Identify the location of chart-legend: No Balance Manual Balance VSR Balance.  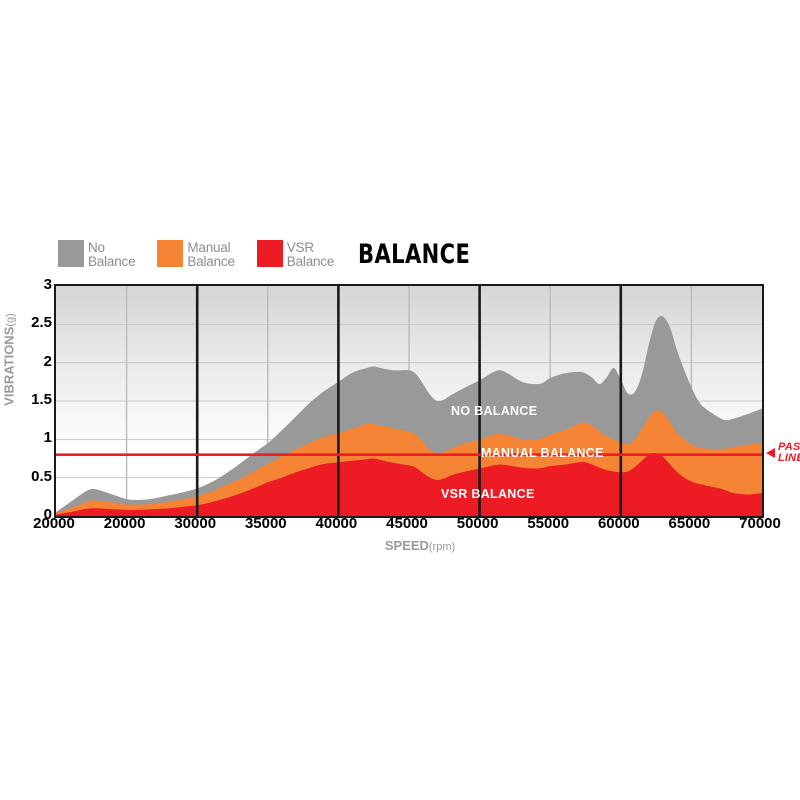
(196, 254).